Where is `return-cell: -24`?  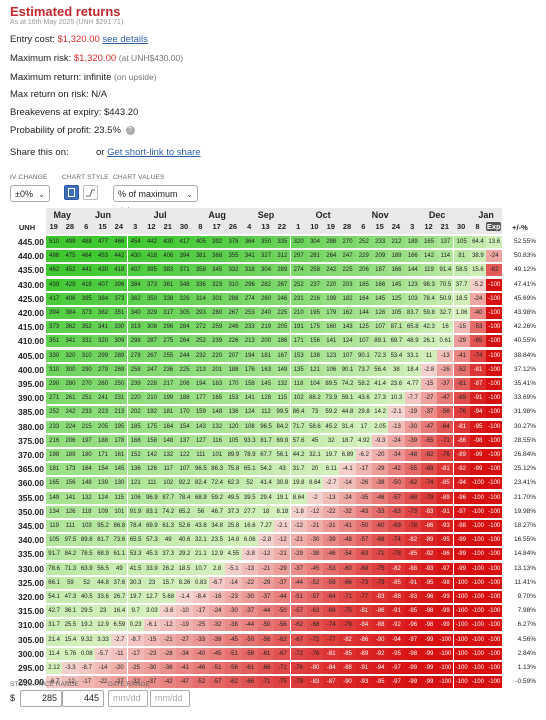 return-cell: -24 is located at coordinates (478, 298).